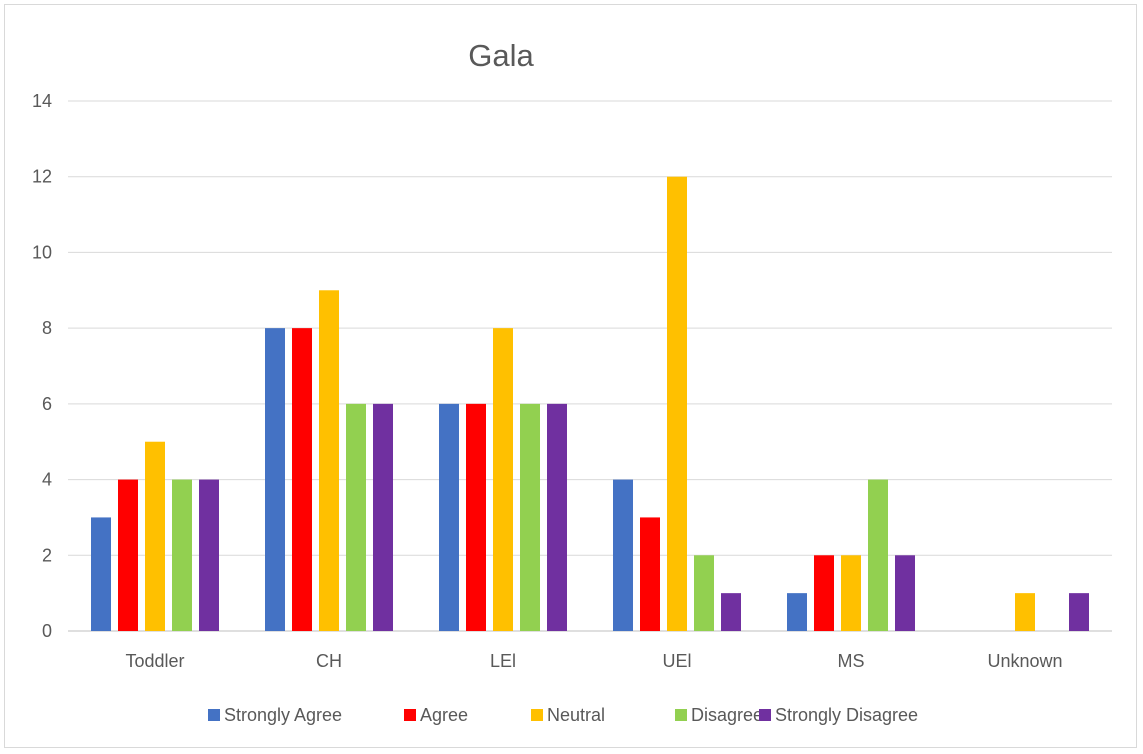 This screenshot has height=754, width=1143. Describe the element at coordinates (42, 252) in the screenshot. I see `y-tick-label: 10` at that location.